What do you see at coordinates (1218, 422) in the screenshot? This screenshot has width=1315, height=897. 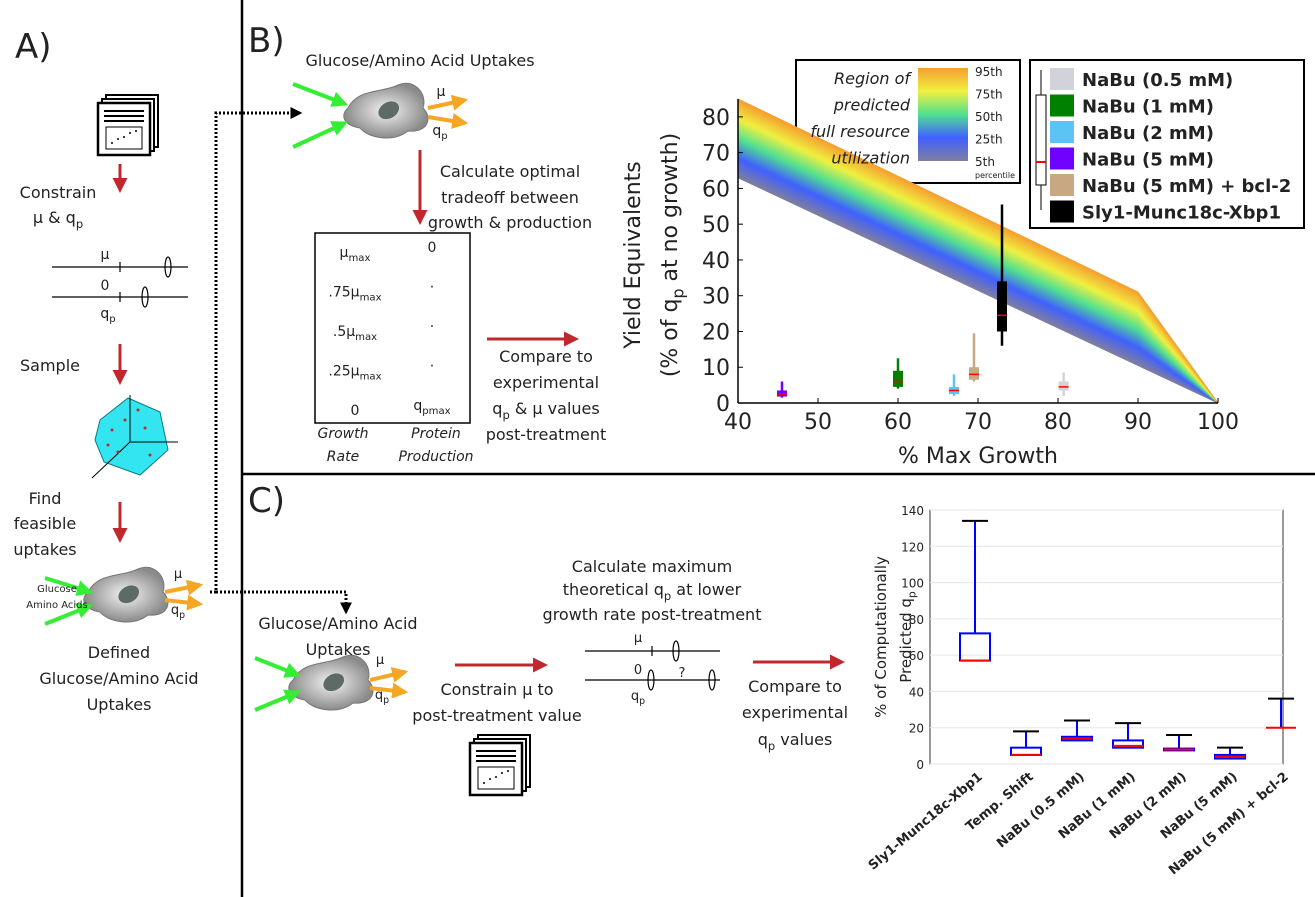 I see `x-tick-label: 100` at bounding box center [1218, 422].